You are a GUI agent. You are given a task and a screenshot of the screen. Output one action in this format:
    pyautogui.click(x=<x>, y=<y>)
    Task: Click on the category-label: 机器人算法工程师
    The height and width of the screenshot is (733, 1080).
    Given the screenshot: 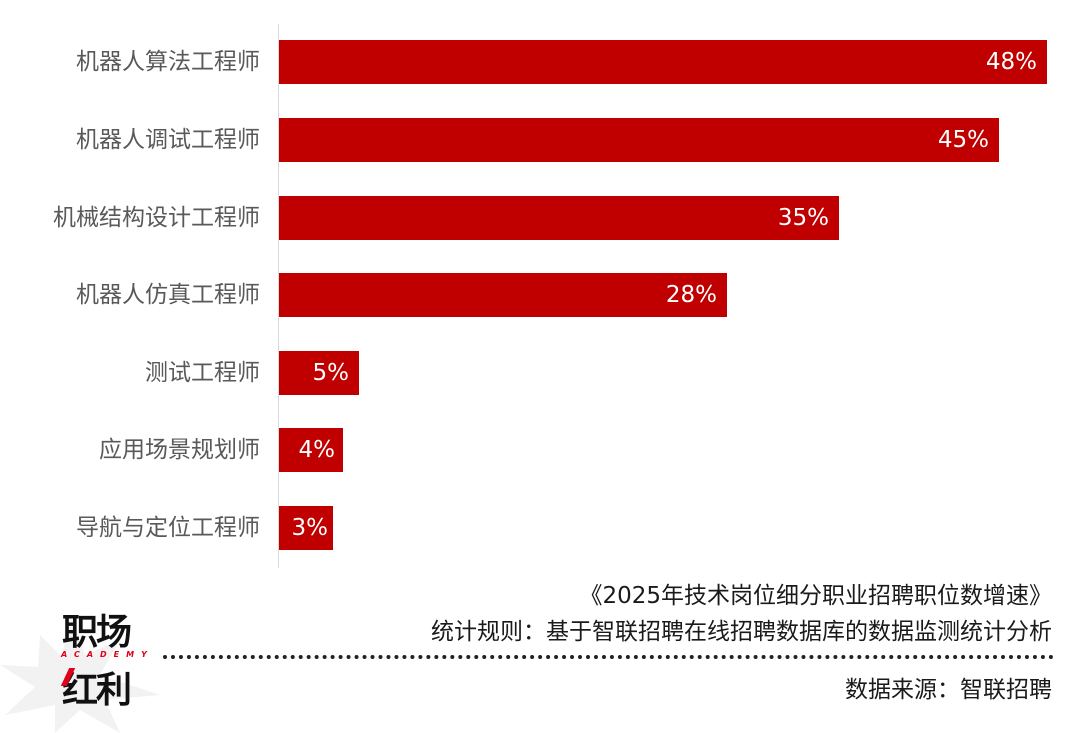 What is the action you would take?
    pyautogui.click(x=168, y=62)
    